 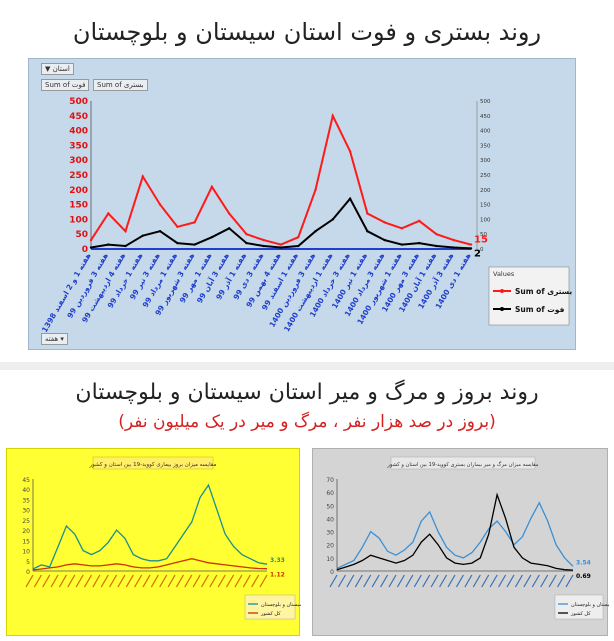 I want to click on y-tick-label: 150, so click(x=78, y=206).